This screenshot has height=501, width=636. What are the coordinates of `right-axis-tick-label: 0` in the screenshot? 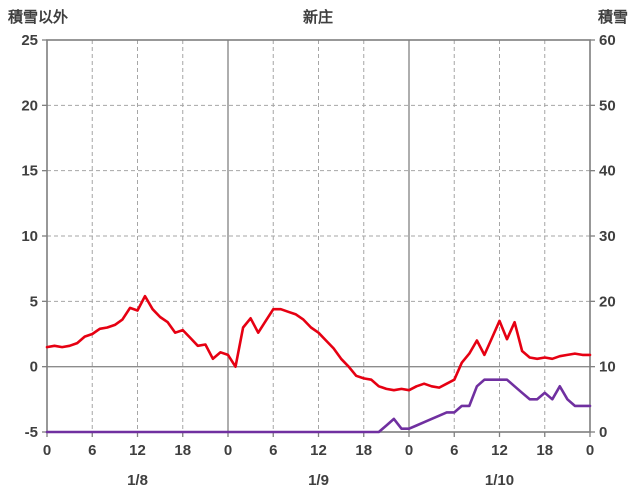 It's located at (603, 432).